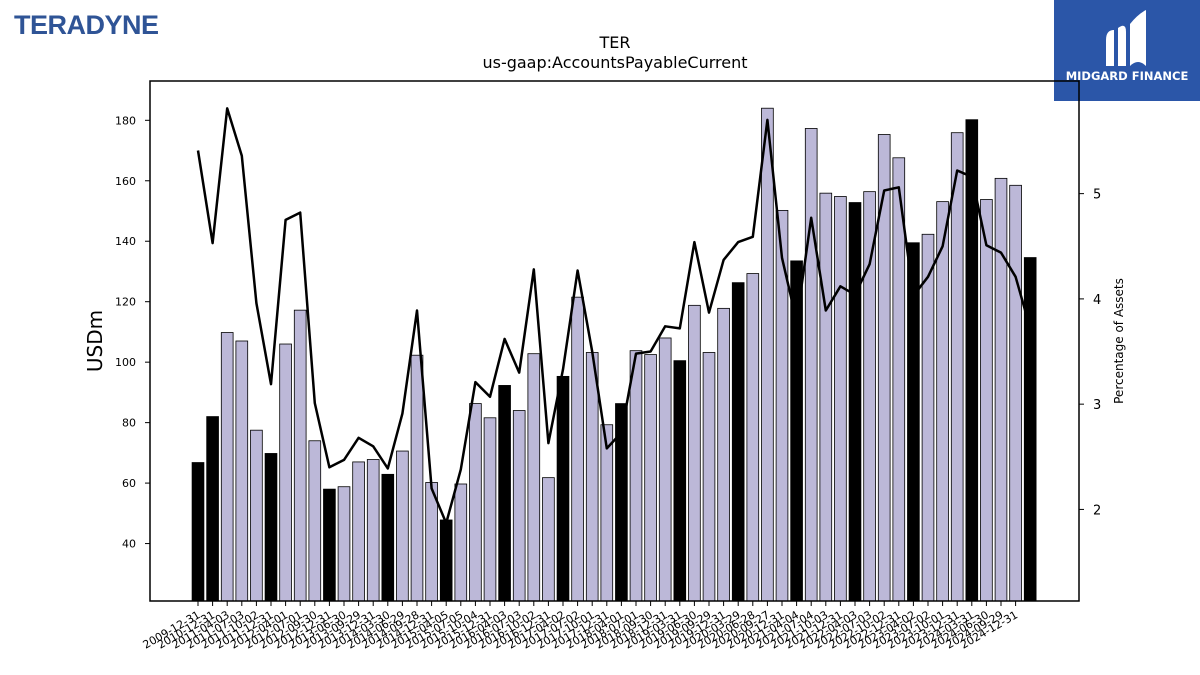  Describe the element at coordinates (129, 544) in the screenshot. I see `y-tick-label: 40` at that location.